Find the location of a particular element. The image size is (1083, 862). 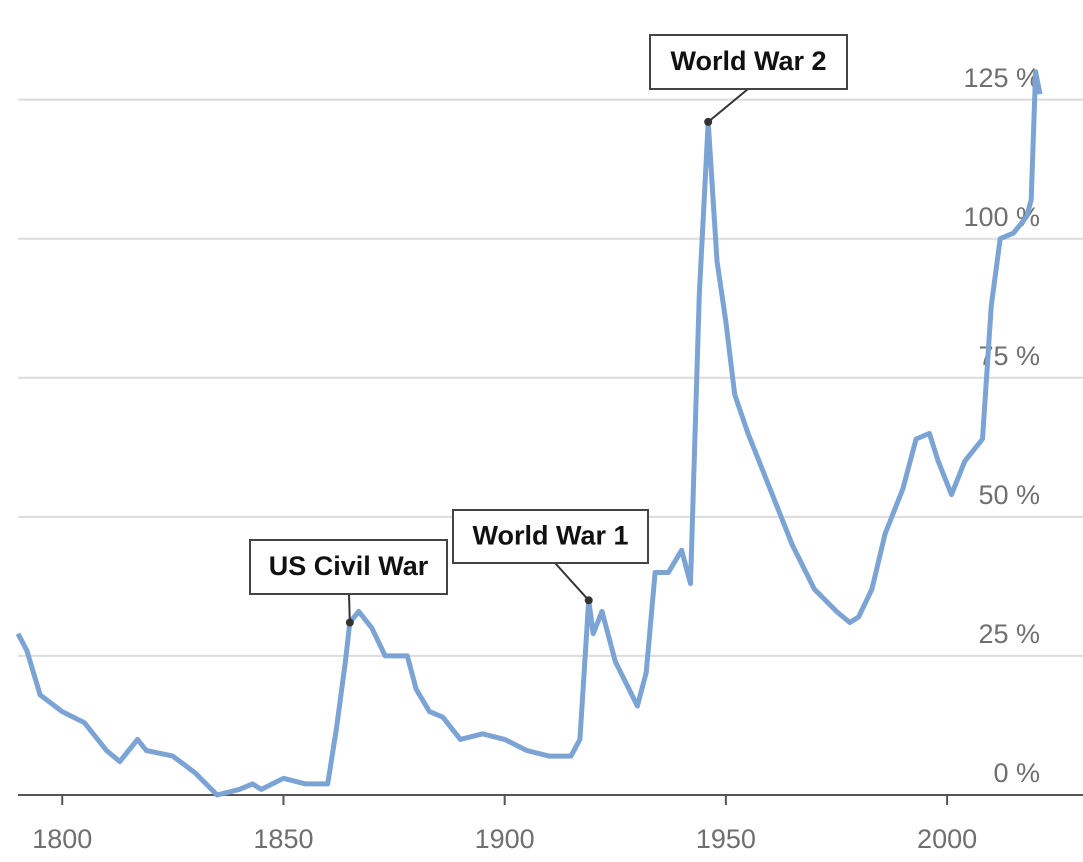

annotation-label: US Civil War is located at coordinates (349, 566).